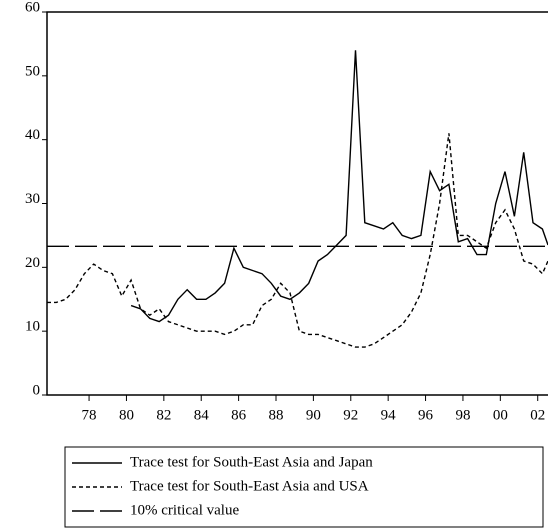 This screenshot has width=548, height=532. I want to click on y-tick-label: 40, so click(32, 135).